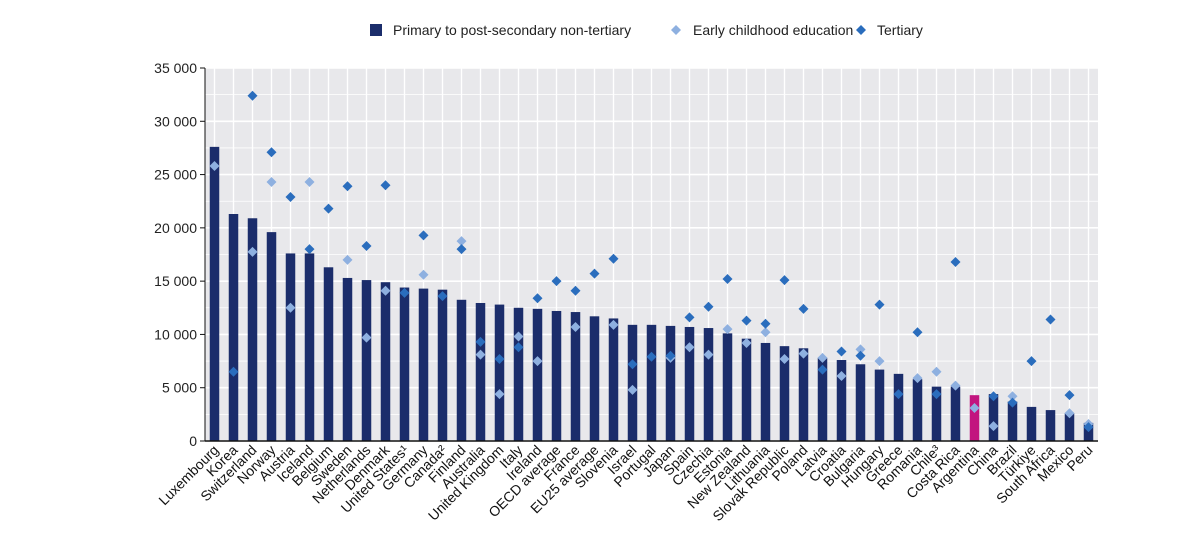  What do you see at coordinates (518, 374) in the screenshot?
I see `bar-italy` at bounding box center [518, 374].